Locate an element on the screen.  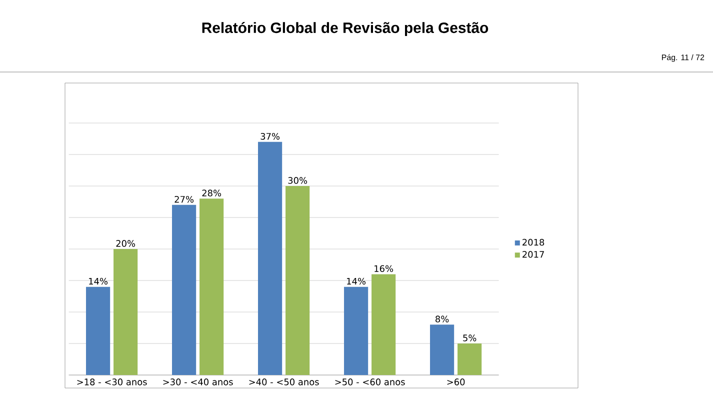
x-tick-label: >60 is located at coordinates (456, 382).